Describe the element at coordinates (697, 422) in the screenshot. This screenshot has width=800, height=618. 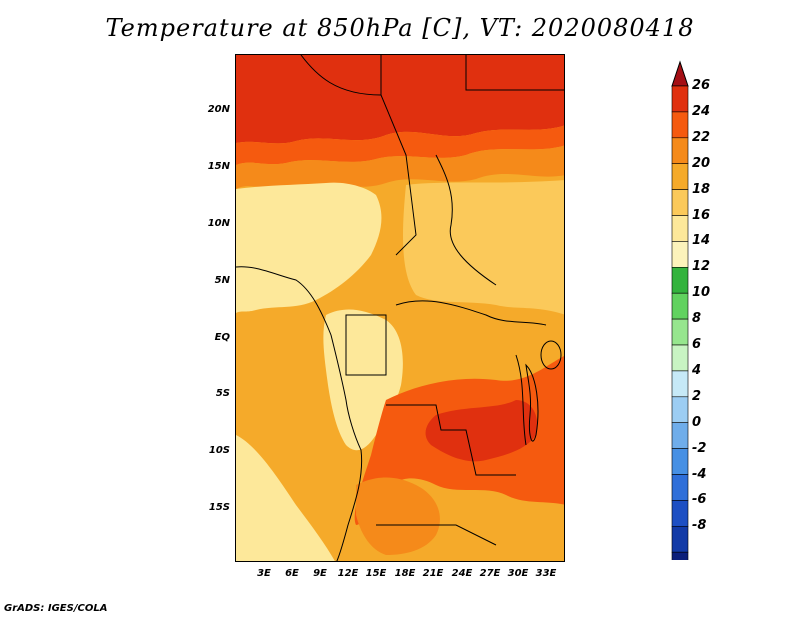
I see `colorbar-tick-label: 0` at that location.